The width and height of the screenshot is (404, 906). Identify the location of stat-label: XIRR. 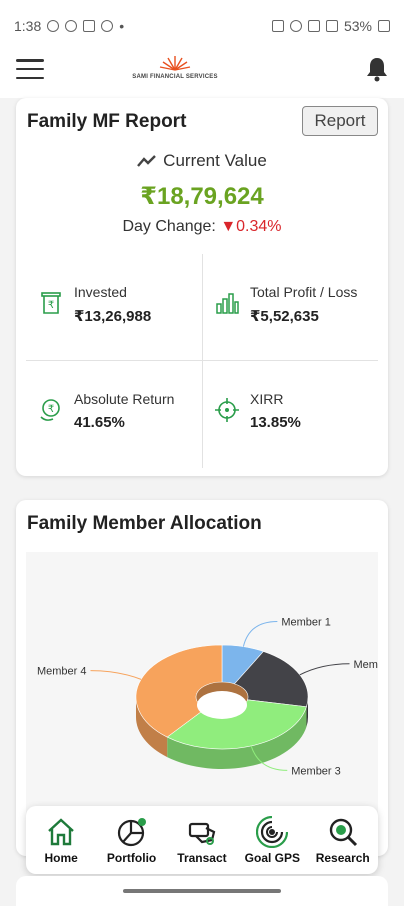
(267, 399).